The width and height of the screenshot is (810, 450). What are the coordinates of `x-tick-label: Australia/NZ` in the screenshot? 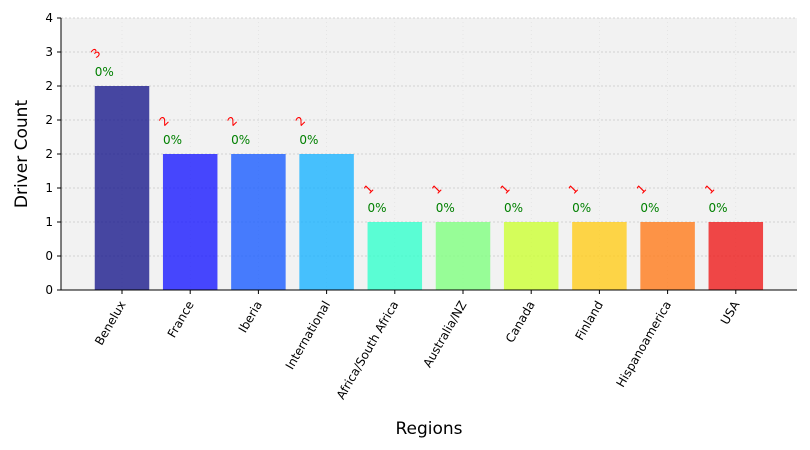 It's located at (444, 334).